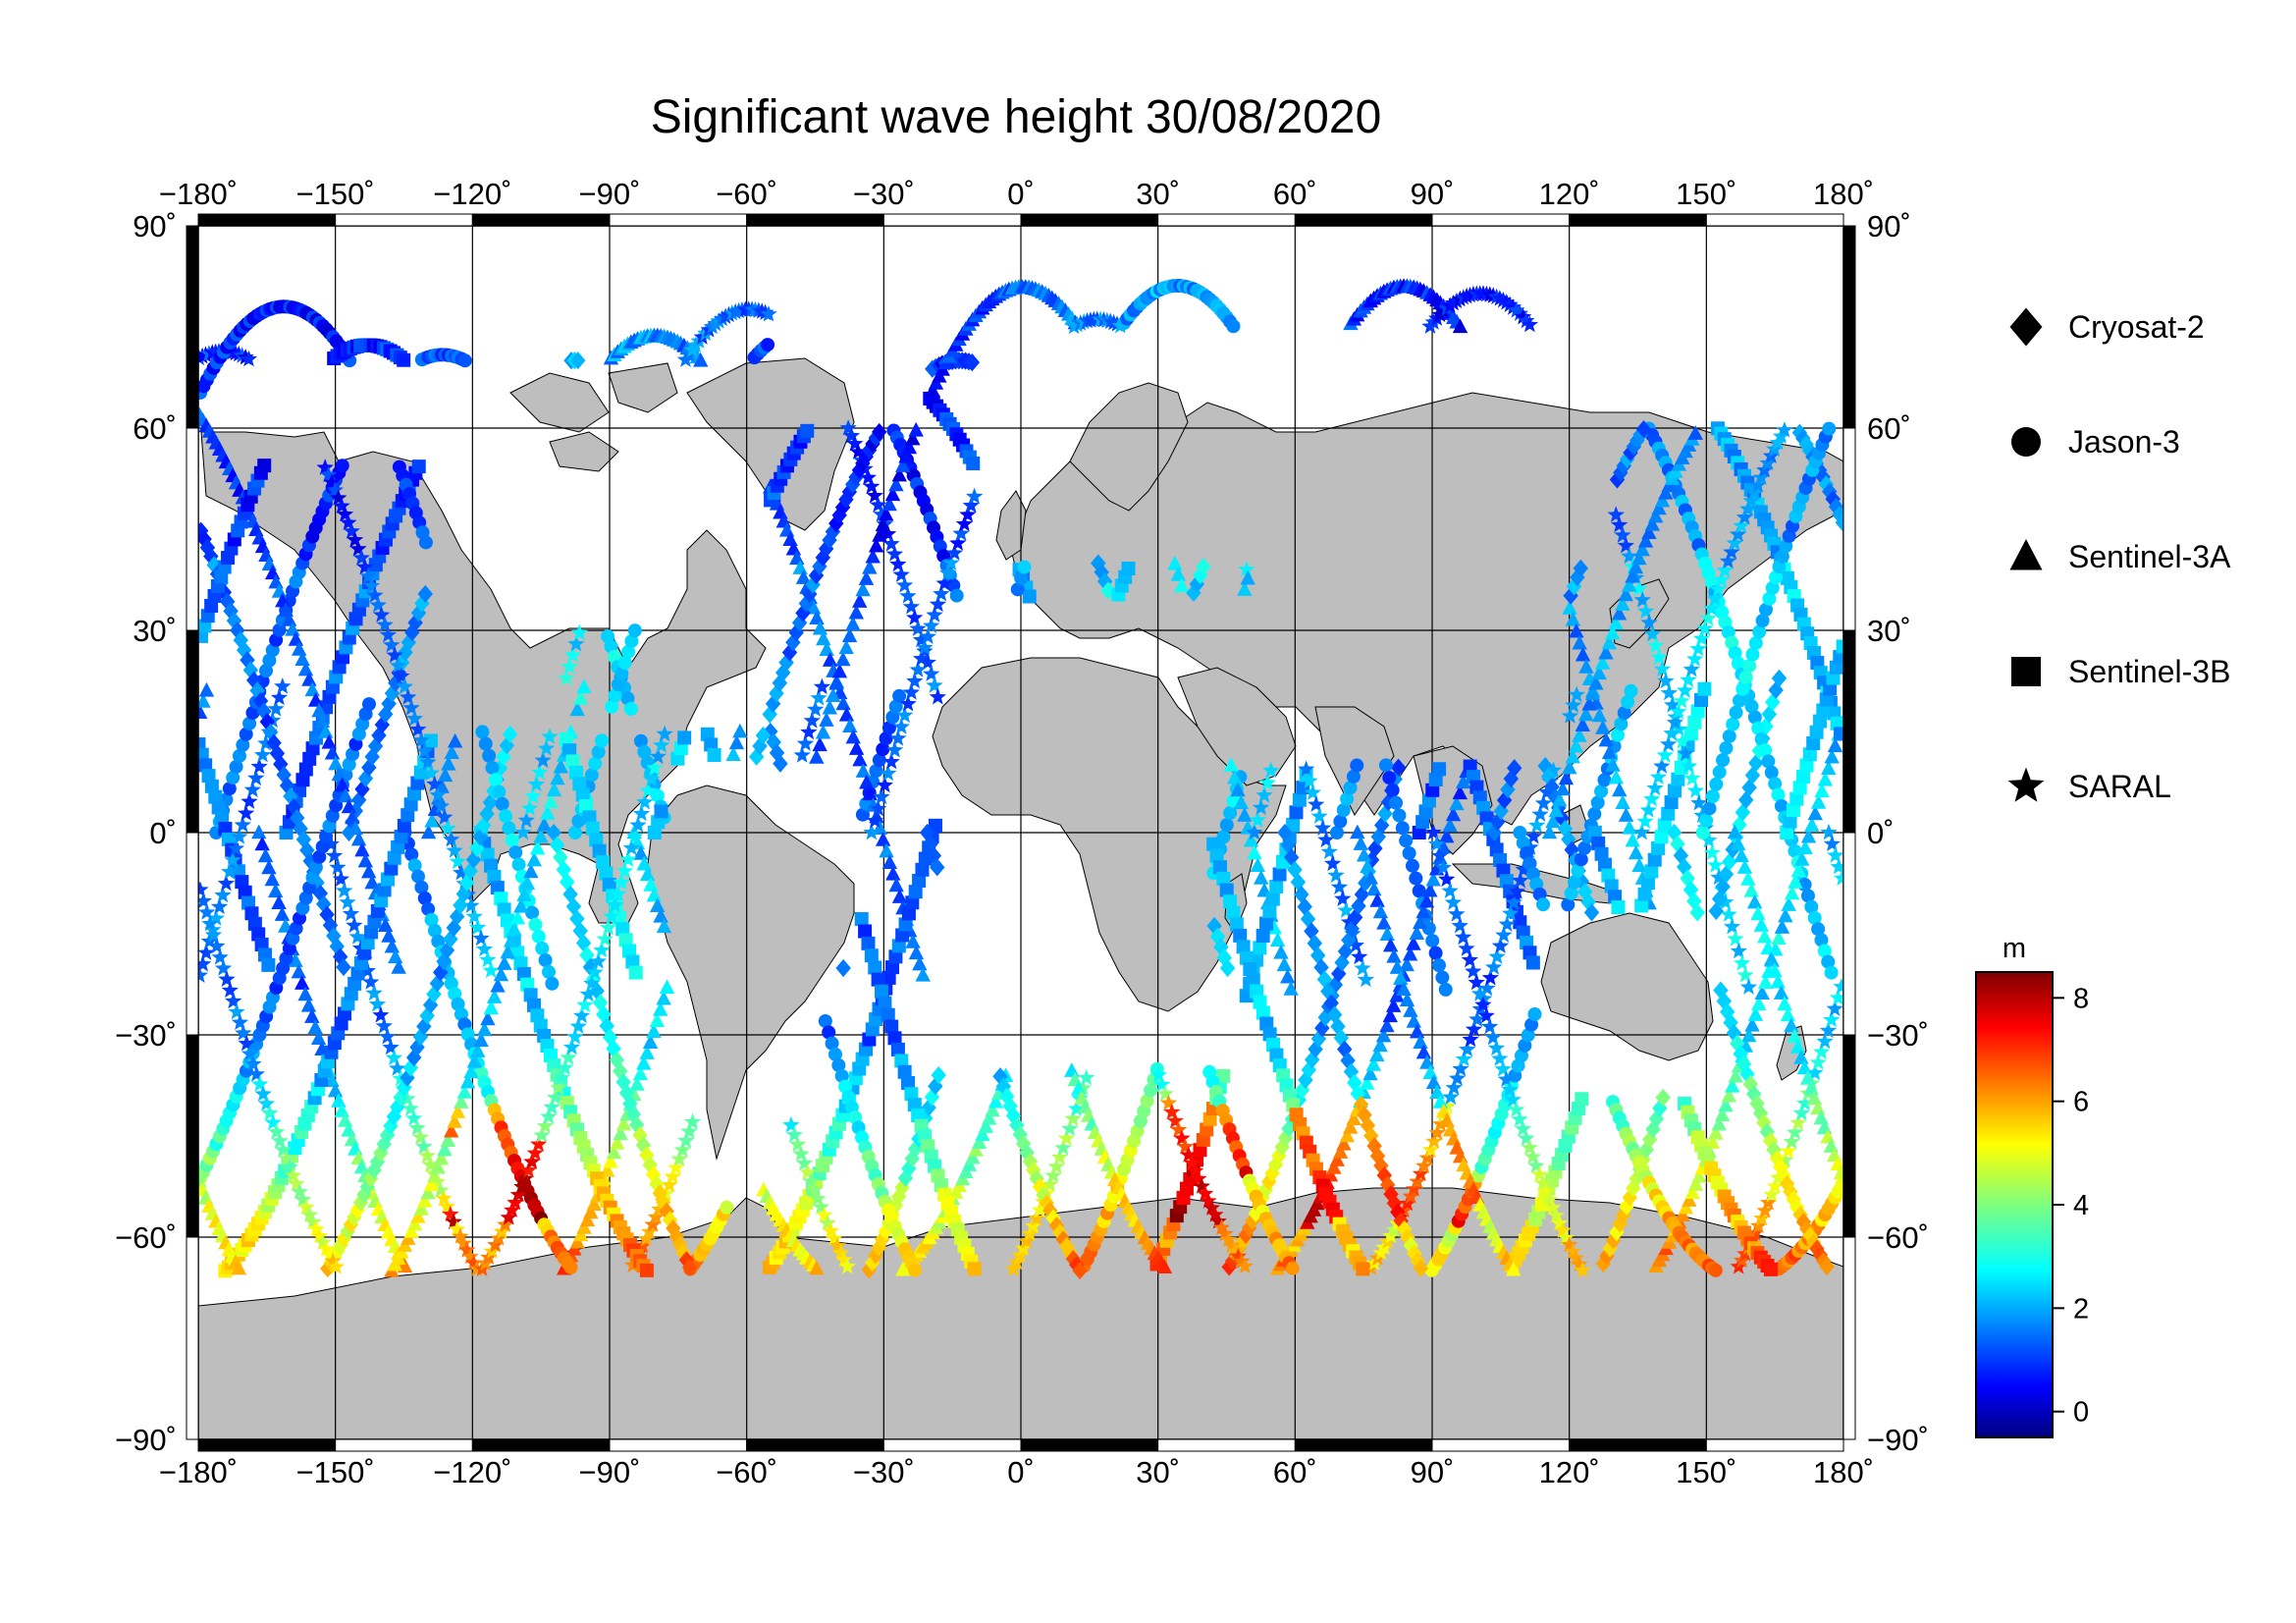 The width and height of the screenshot is (2296, 1623). I want to click on legend-item-cryosat-2: Cryosat-2, so click(2107, 327).